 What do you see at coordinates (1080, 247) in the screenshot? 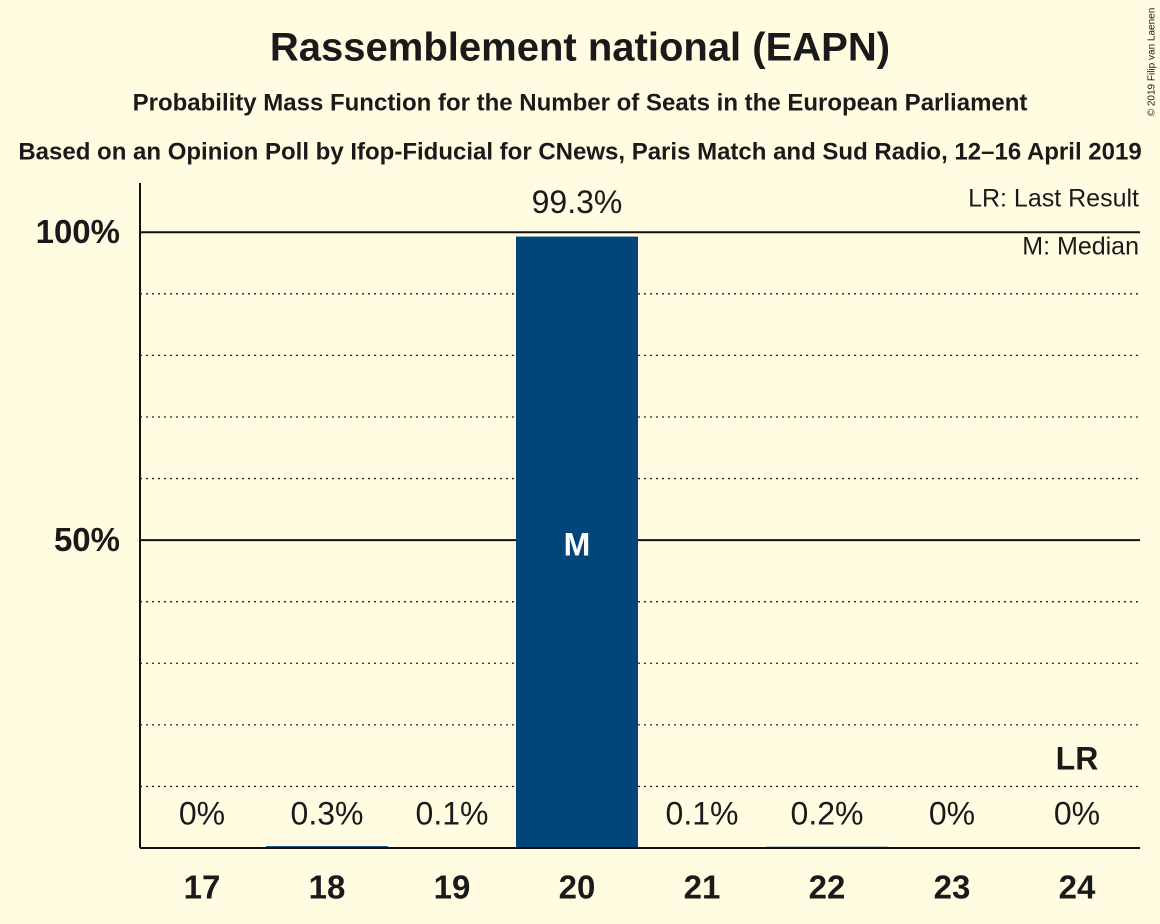
I see `legend-entry: M: Median` at bounding box center [1080, 247].